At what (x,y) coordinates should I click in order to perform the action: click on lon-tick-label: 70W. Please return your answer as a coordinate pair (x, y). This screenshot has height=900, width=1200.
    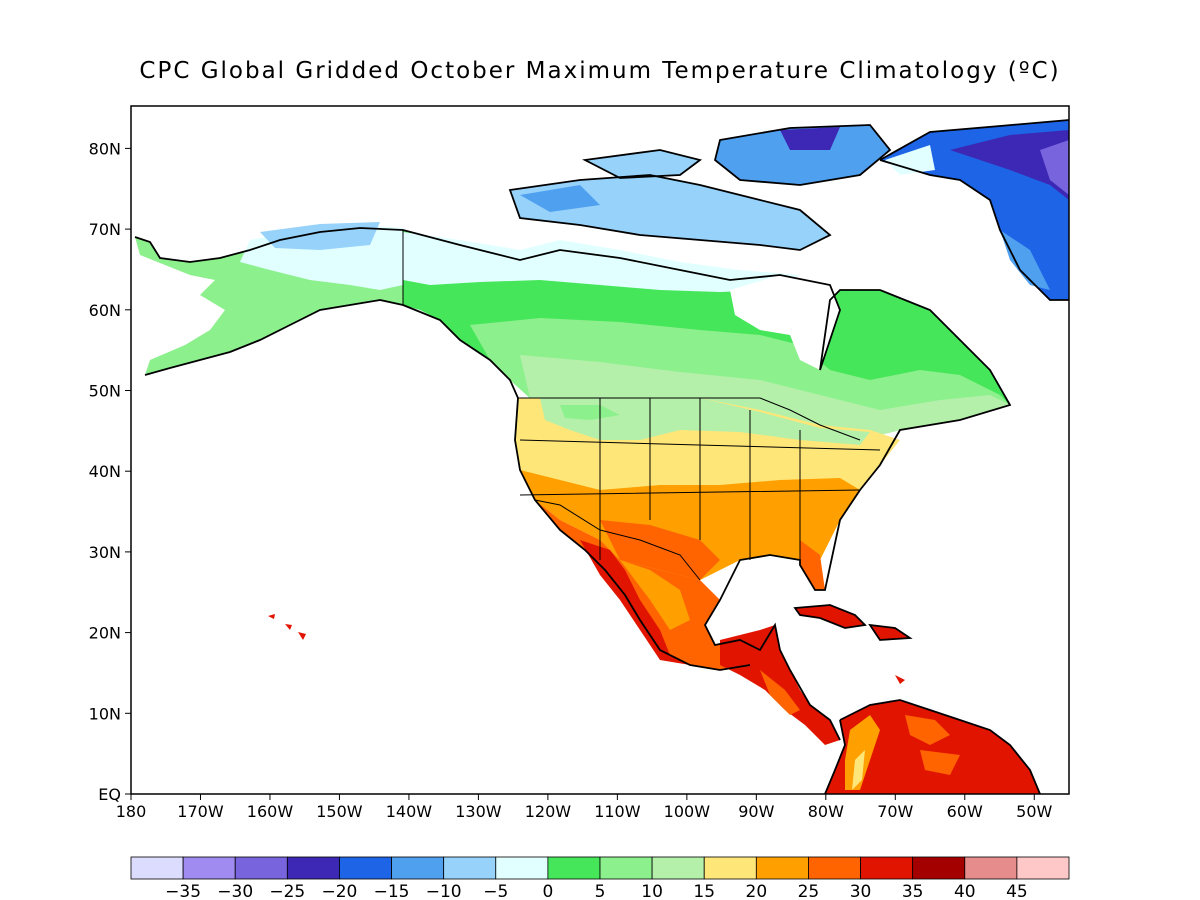
    Looking at the image, I should click on (895, 811).